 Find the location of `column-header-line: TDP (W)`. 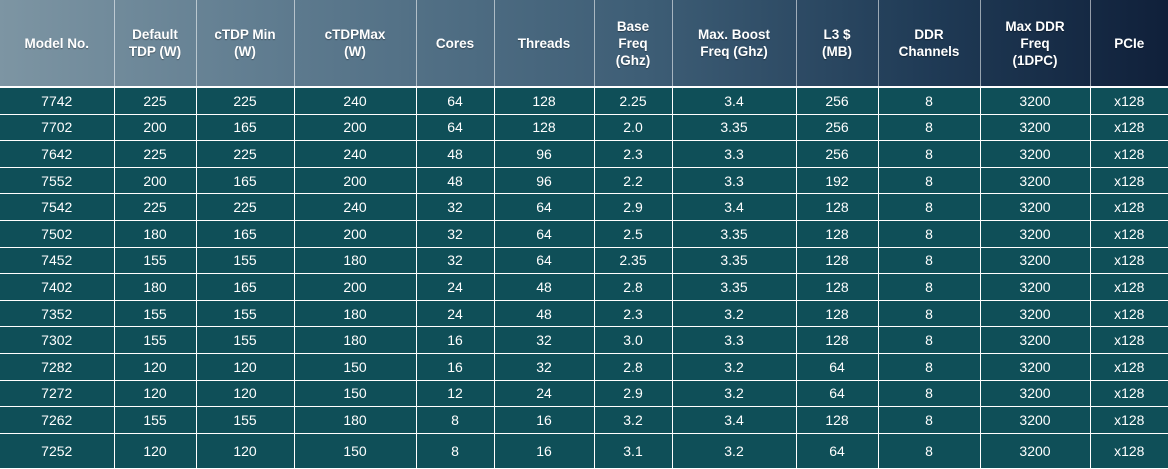

column-header-line: TDP (W) is located at coordinates (155, 51).